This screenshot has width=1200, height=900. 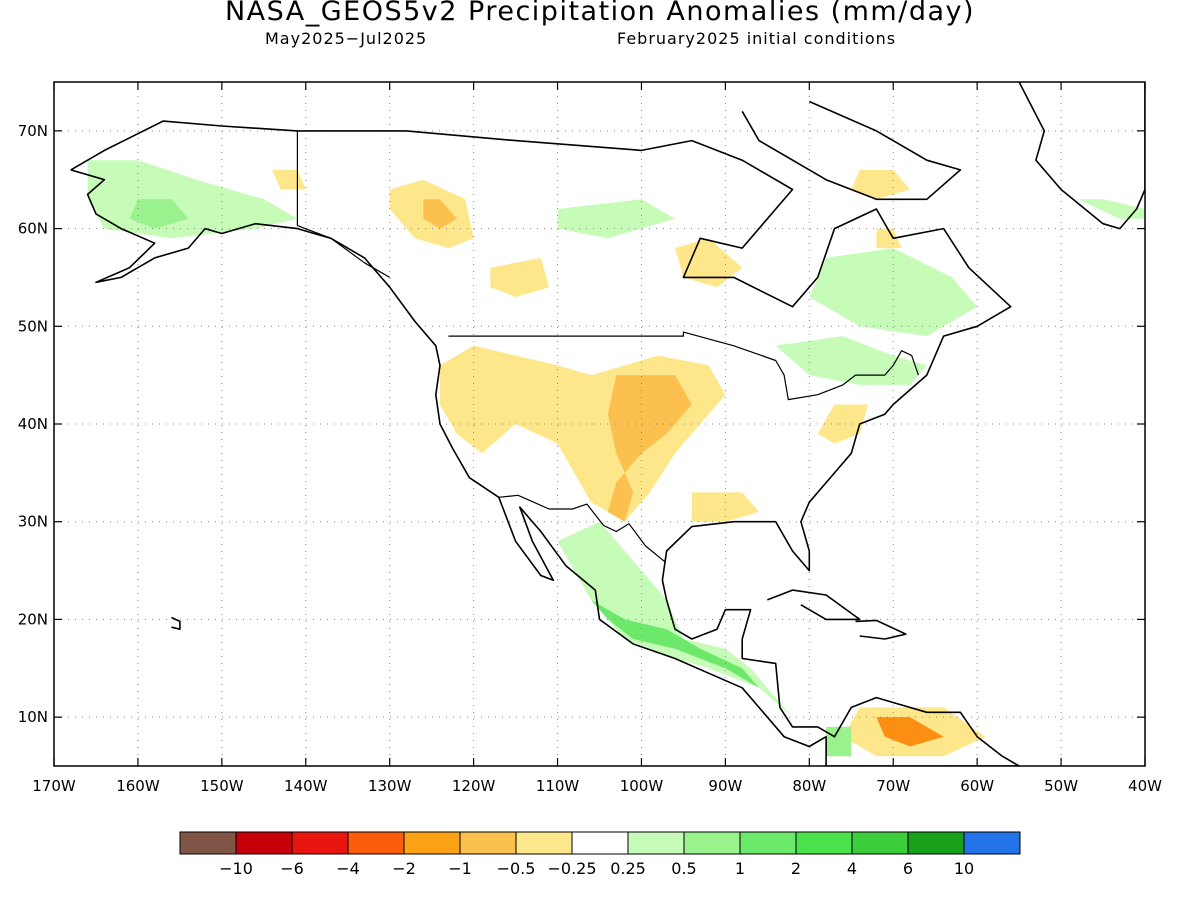 I want to click on us-mexico-border, so click(x=582, y=528).